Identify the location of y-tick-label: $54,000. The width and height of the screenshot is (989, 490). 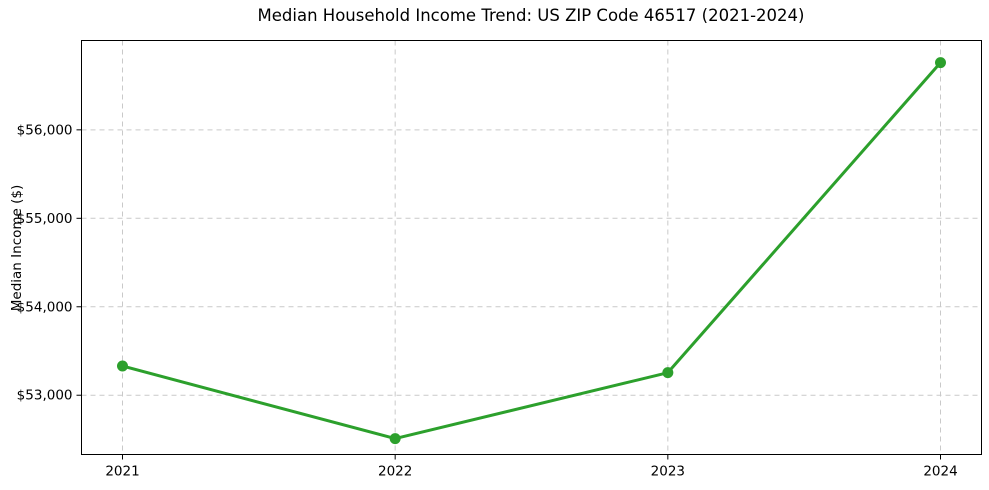
(45, 307).